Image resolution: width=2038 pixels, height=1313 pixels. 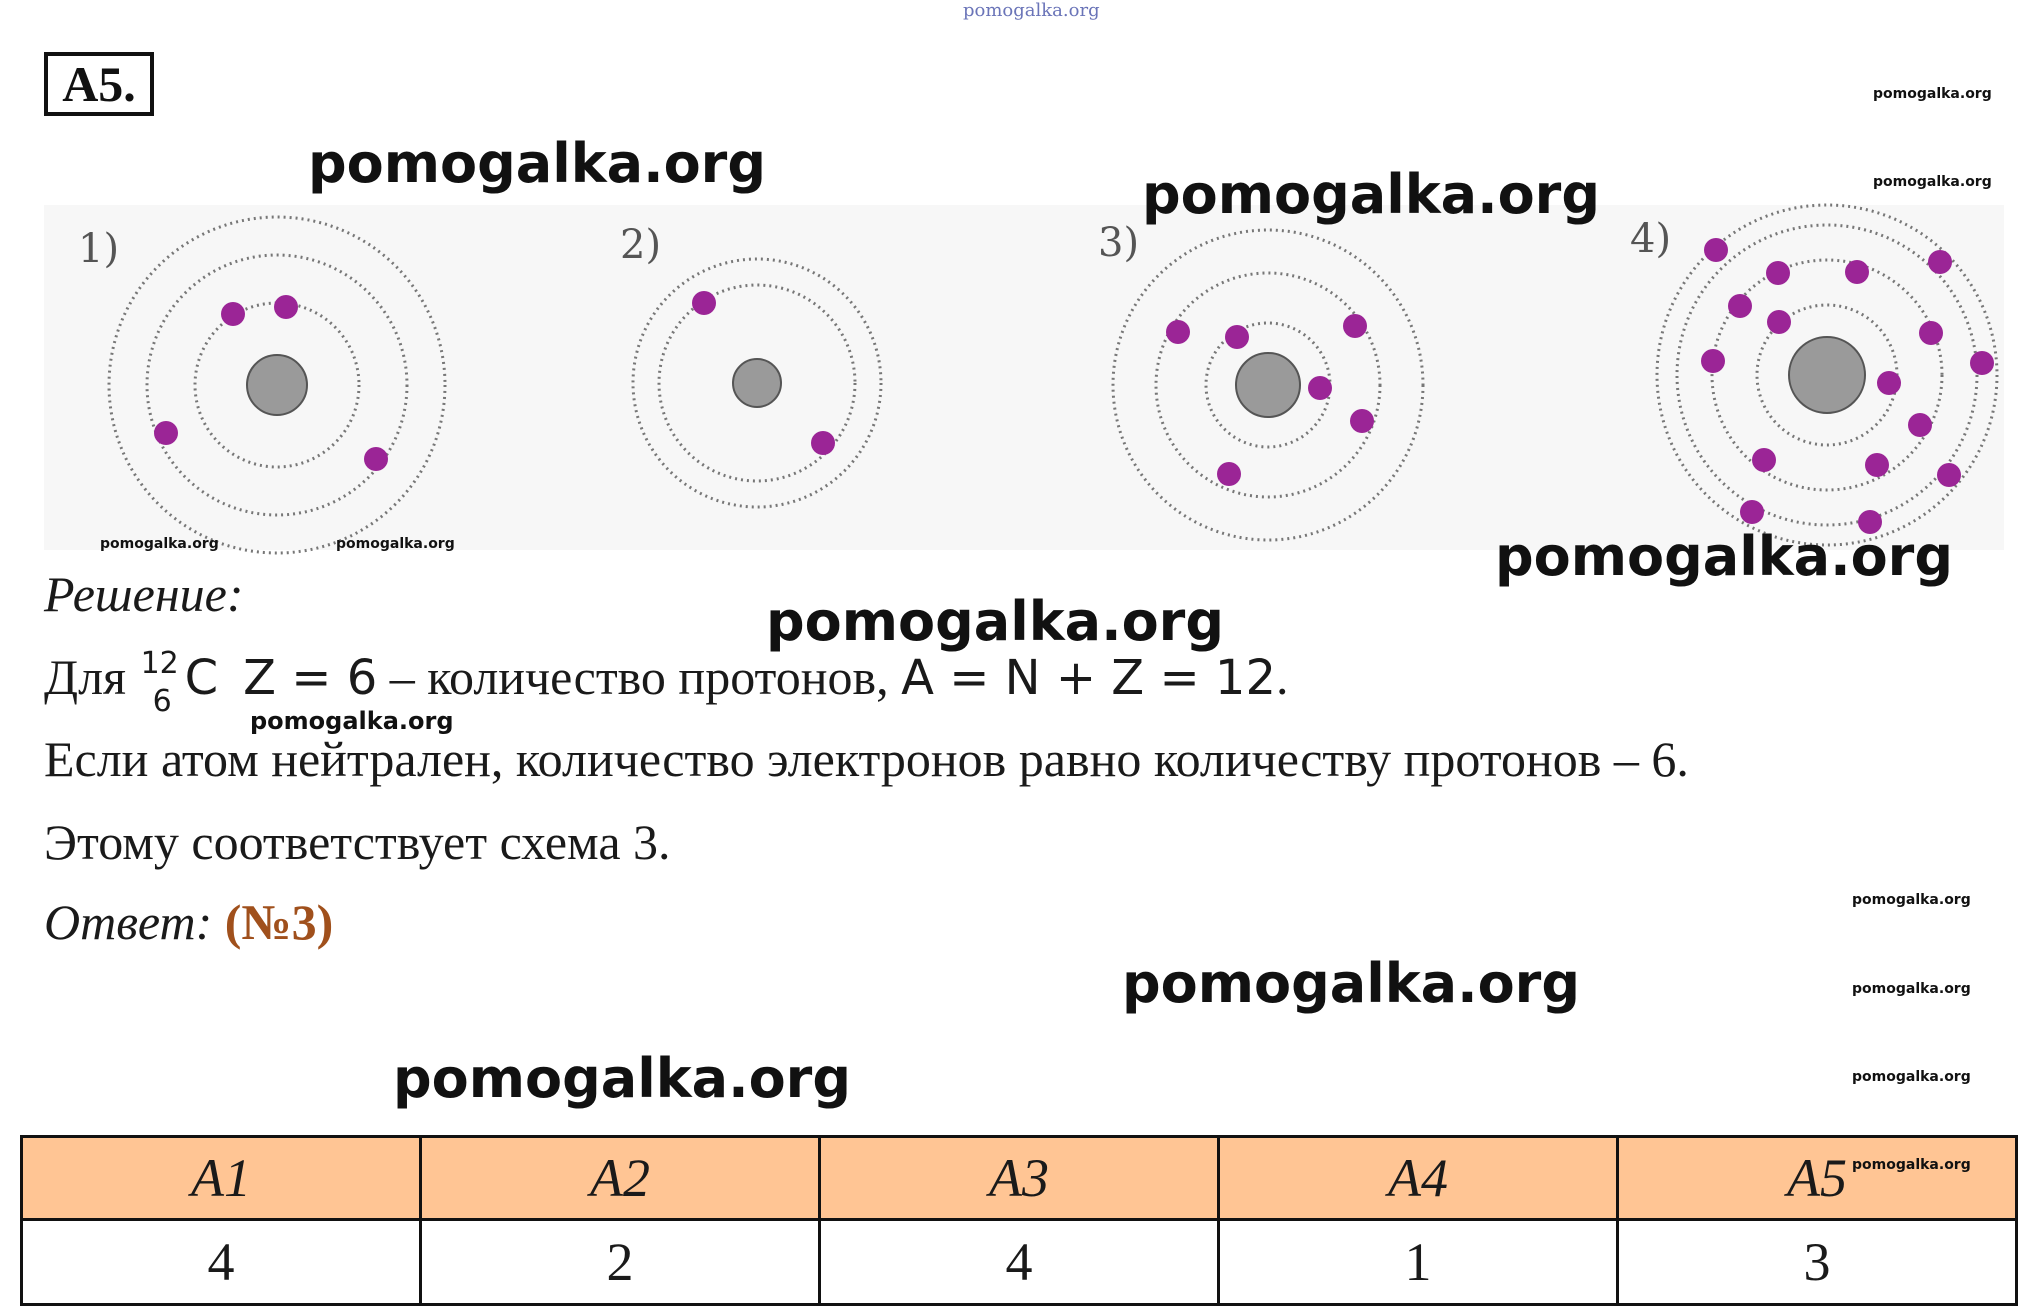 I want to click on watermark-top: pomogalka.org, so click(x=1031, y=10).